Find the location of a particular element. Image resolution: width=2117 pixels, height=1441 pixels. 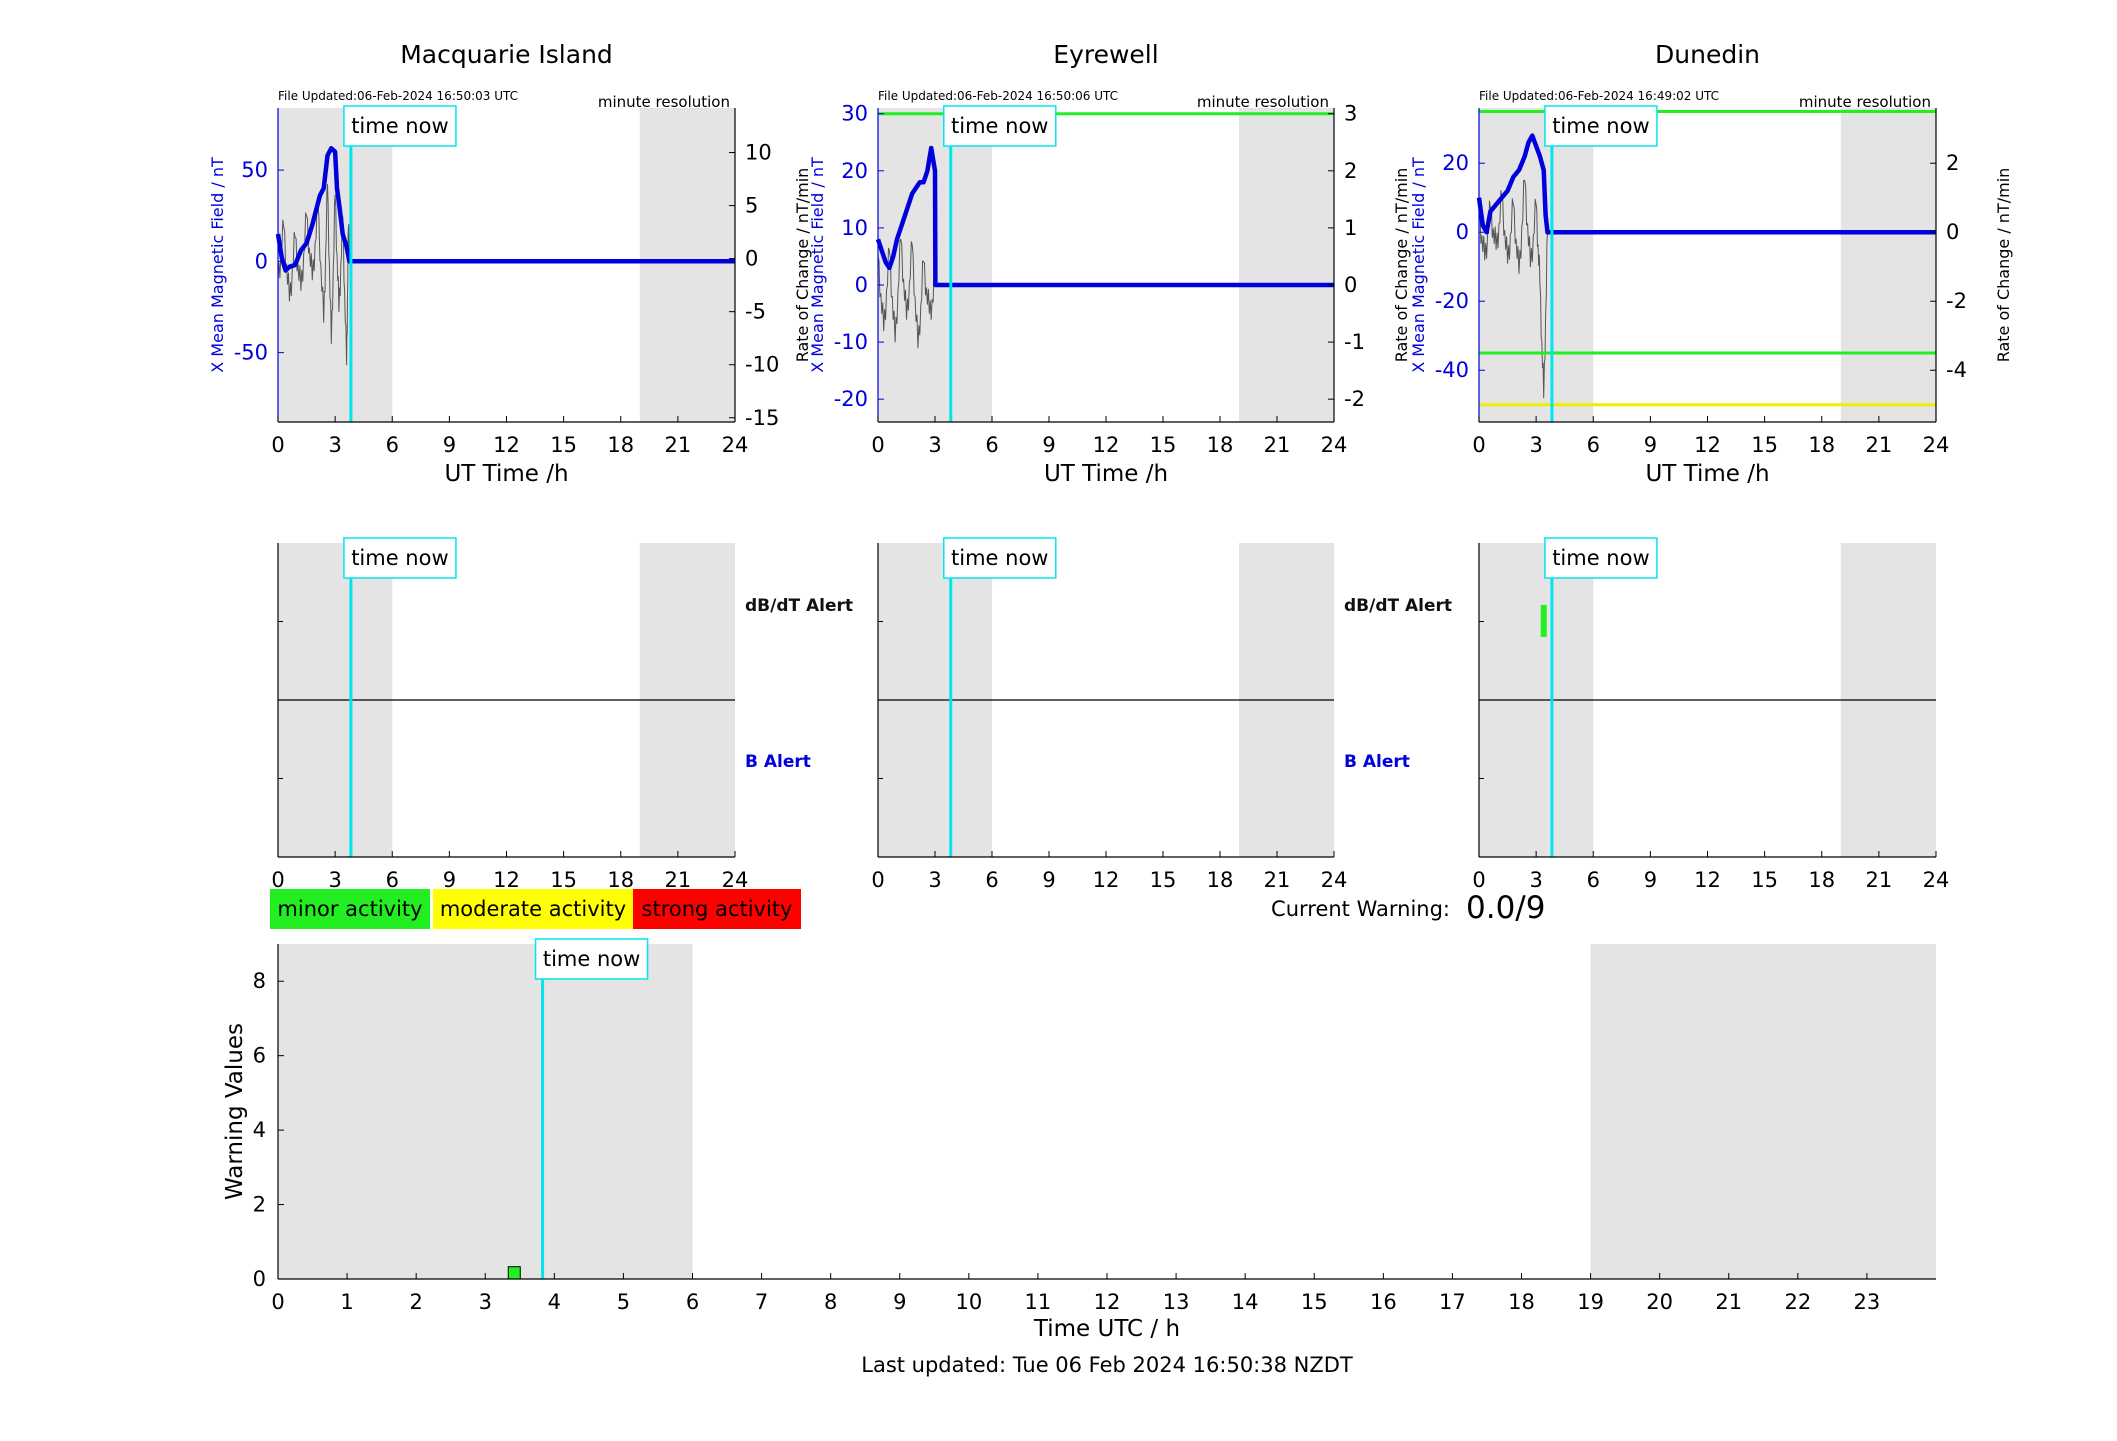

x-tick-label: 1 is located at coordinates (346, 1302).